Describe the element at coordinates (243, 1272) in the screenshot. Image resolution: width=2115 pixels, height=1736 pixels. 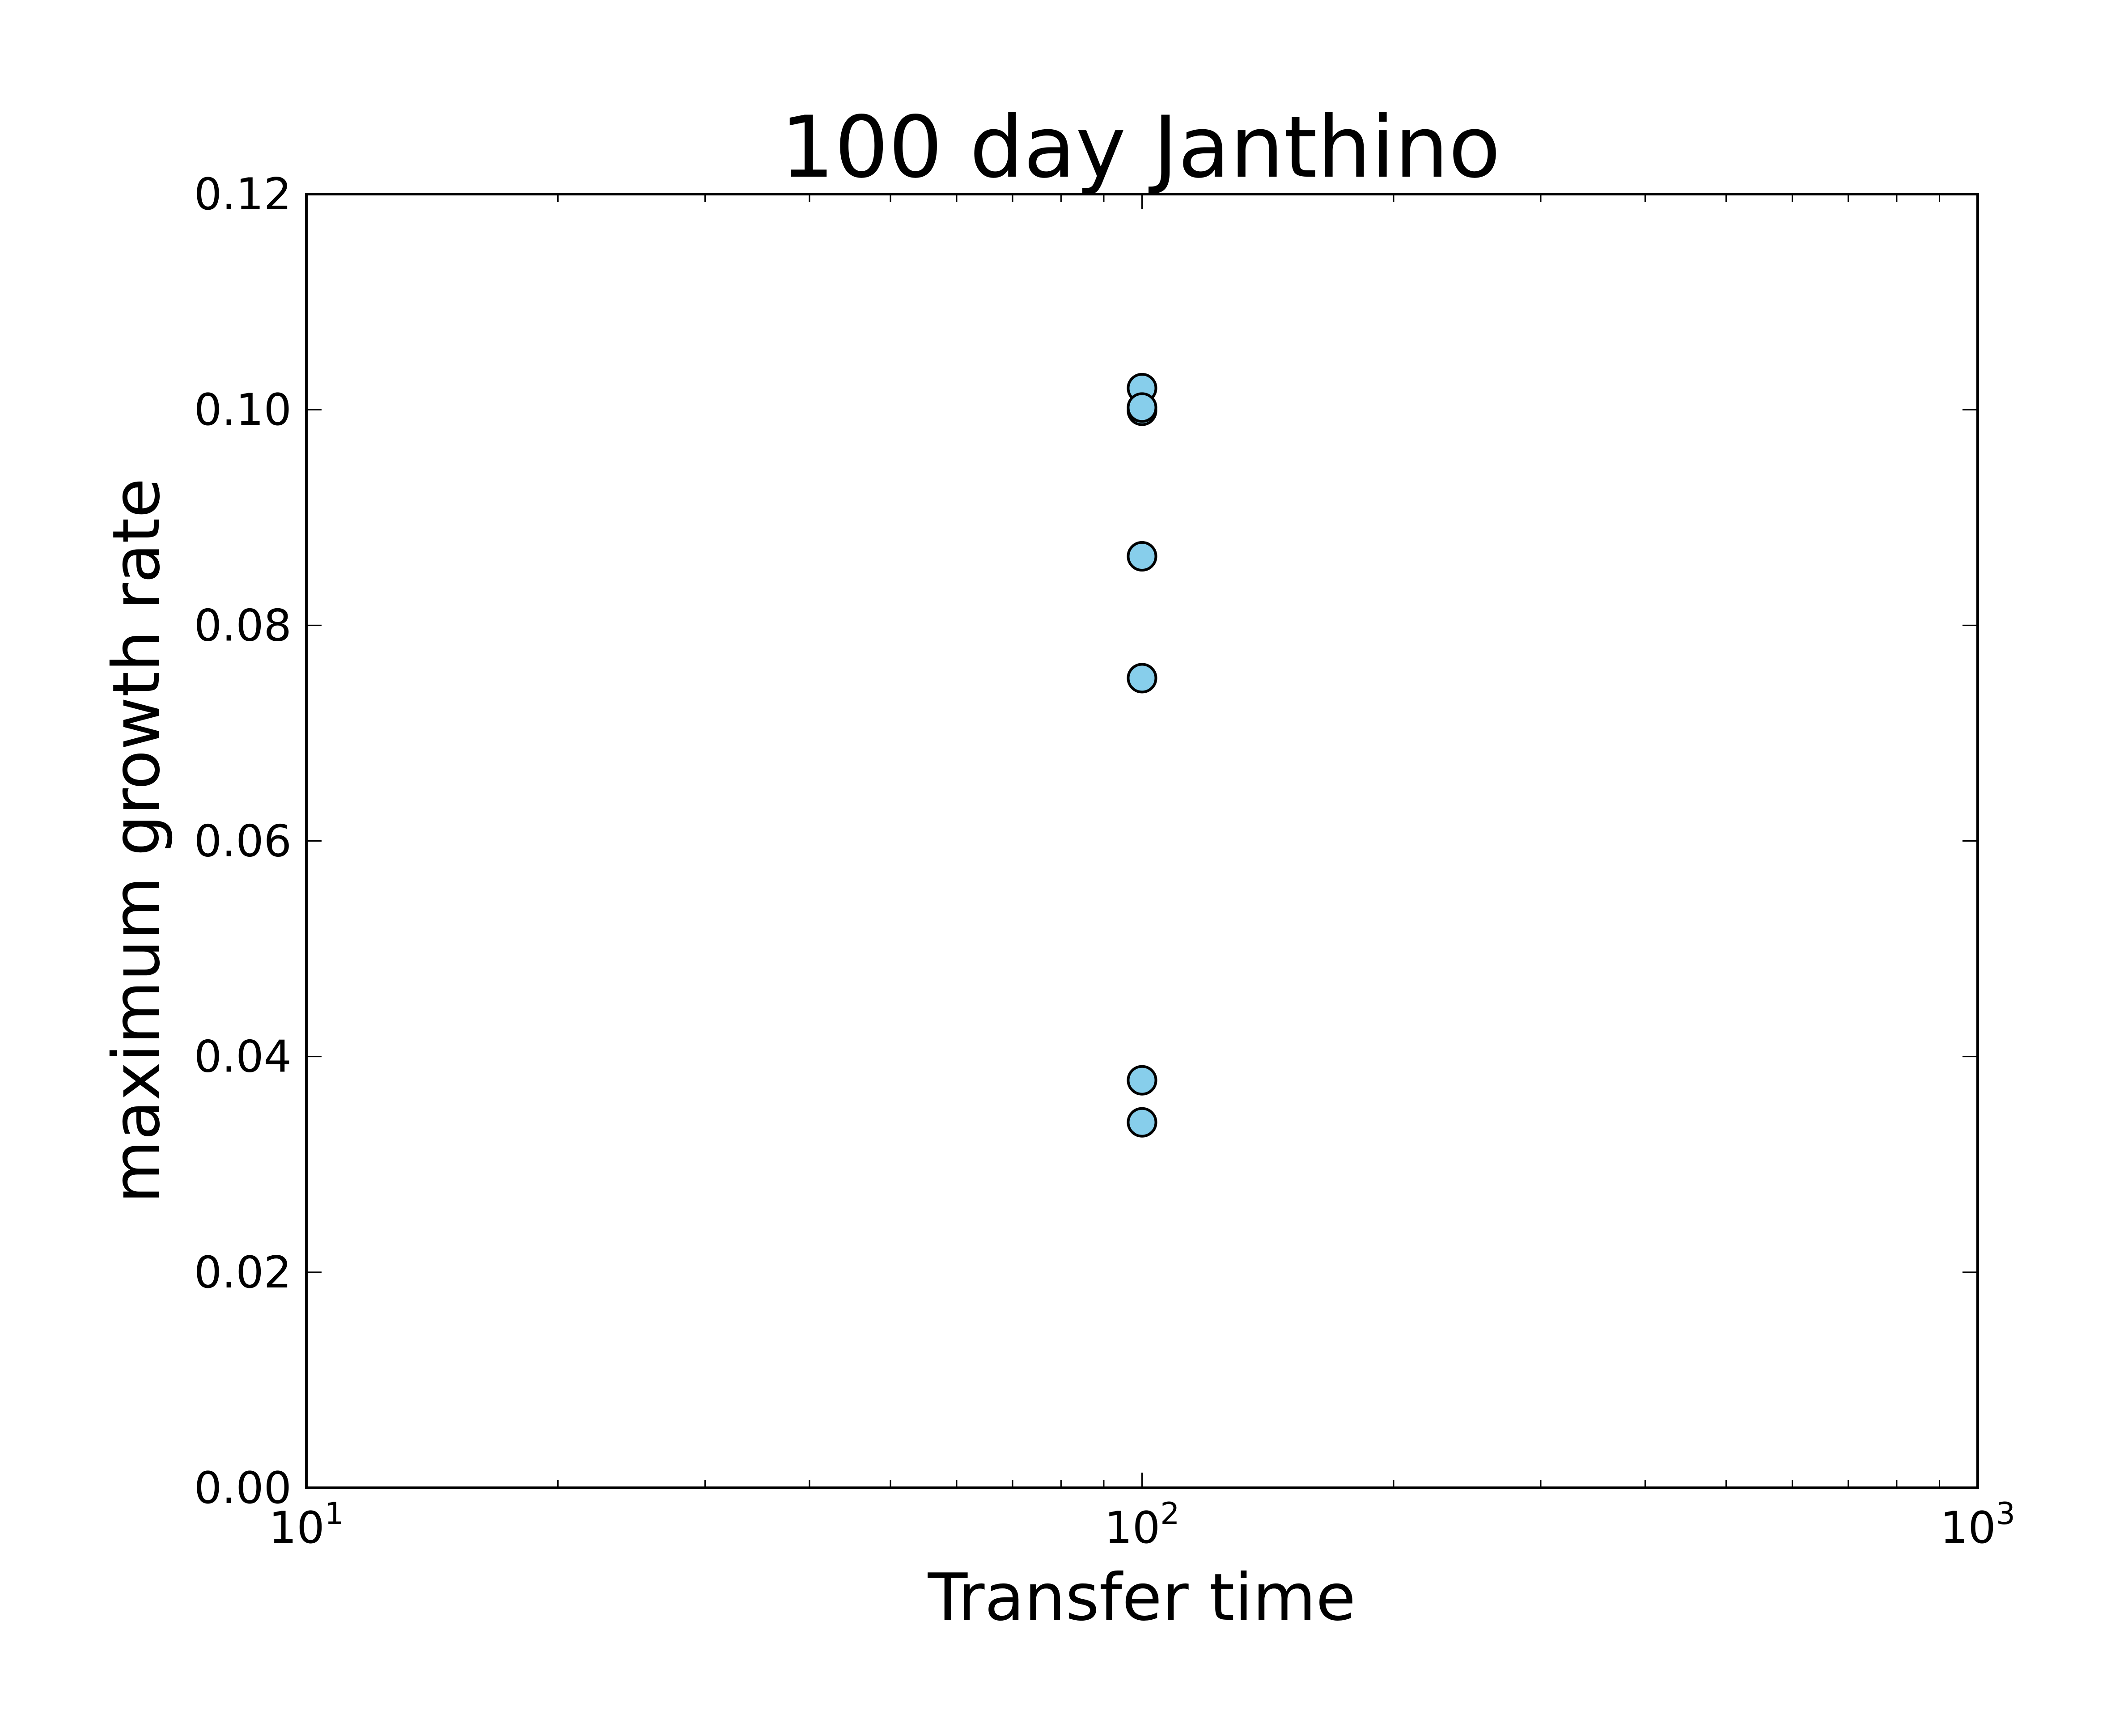
I see `y-tick-label: 0.02` at that location.